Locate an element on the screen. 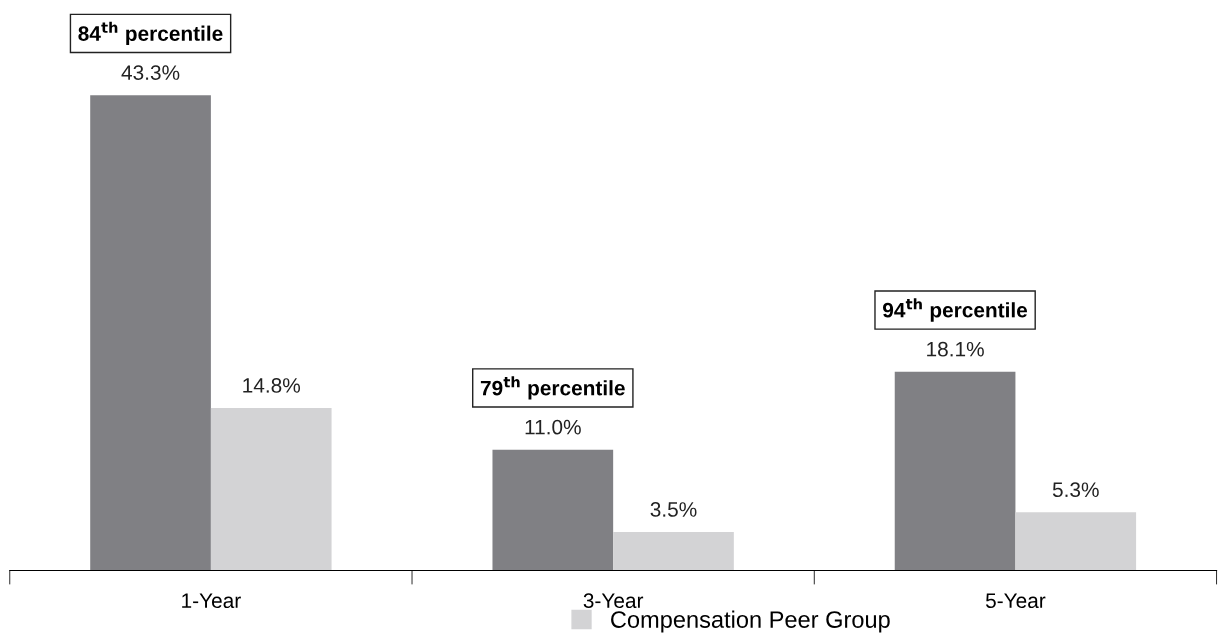 The height and width of the screenshot is (641, 1219). annotation: 94$^{th}$ percentile is located at coordinates (955, 310).